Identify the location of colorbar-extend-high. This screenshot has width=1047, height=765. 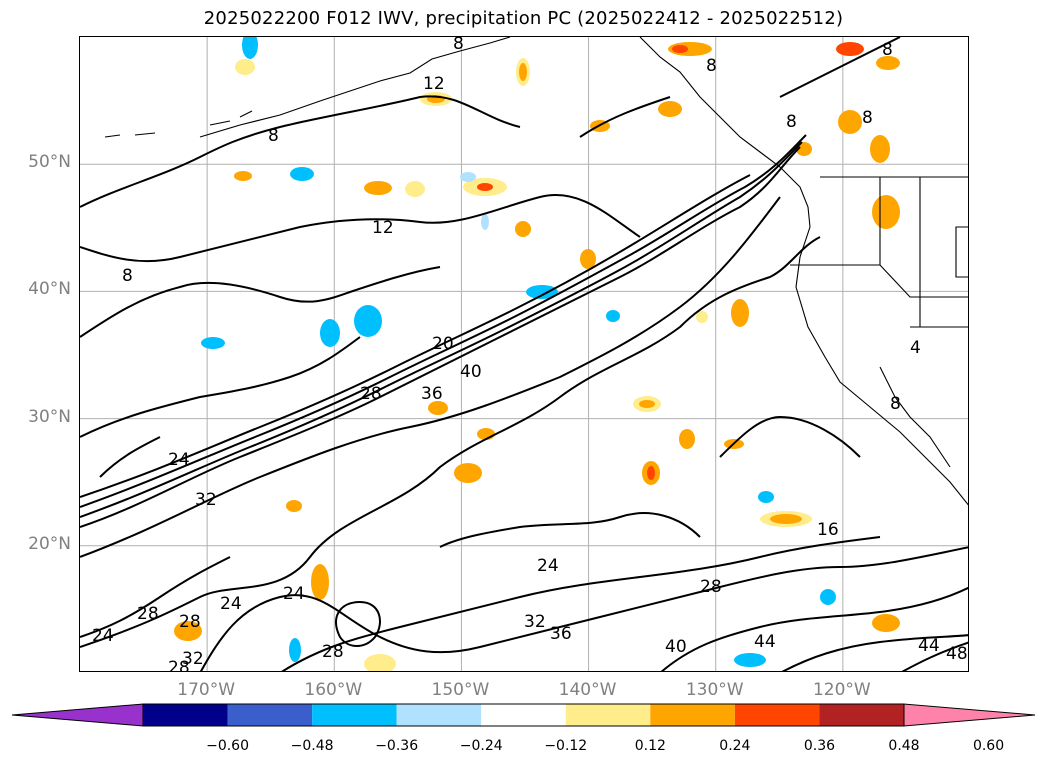
(969, 715).